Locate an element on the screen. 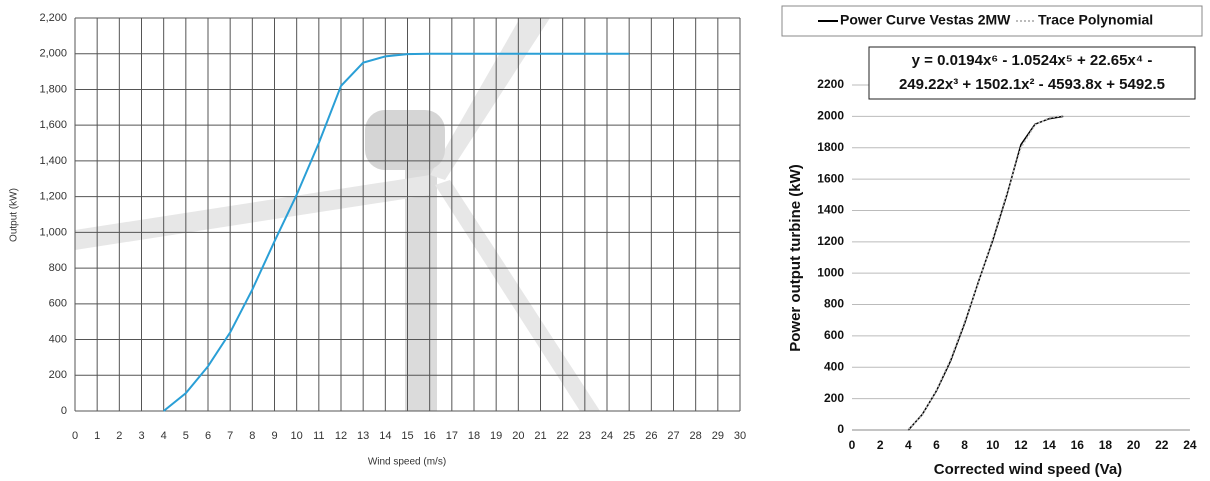 This screenshot has width=1210, height=481. y-tick-label: 1,000 is located at coordinates (53, 232).